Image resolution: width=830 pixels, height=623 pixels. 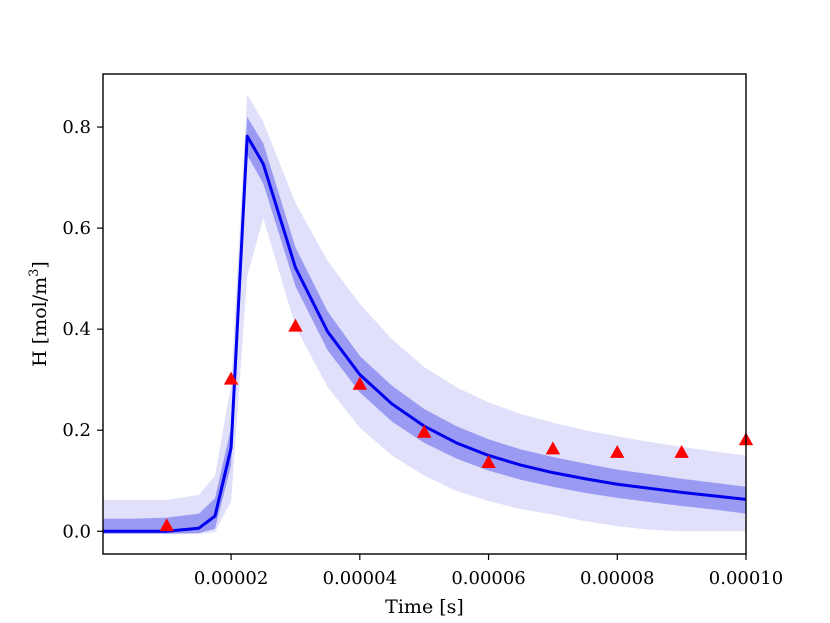 I want to click on x-axis-label: Time [s], so click(x=424, y=607).